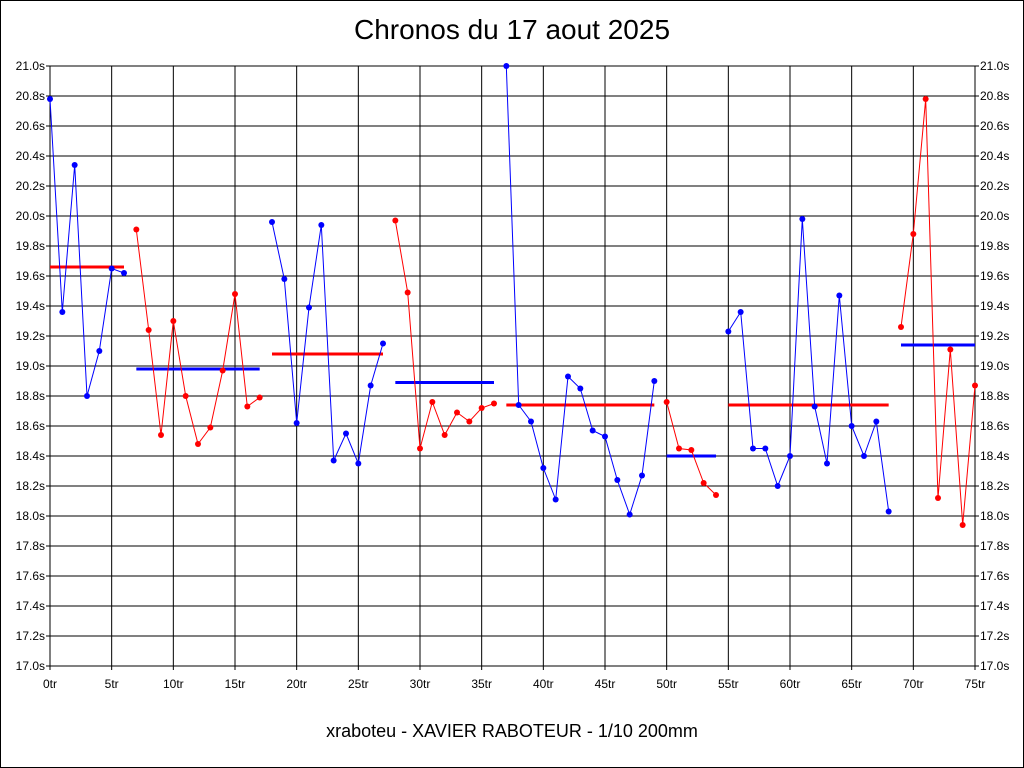 The width and height of the screenshot is (1024, 768). What do you see at coordinates (994, 306) in the screenshot?
I see `y-tick-label-right: 19.4s` at bounding box center [994, 306].